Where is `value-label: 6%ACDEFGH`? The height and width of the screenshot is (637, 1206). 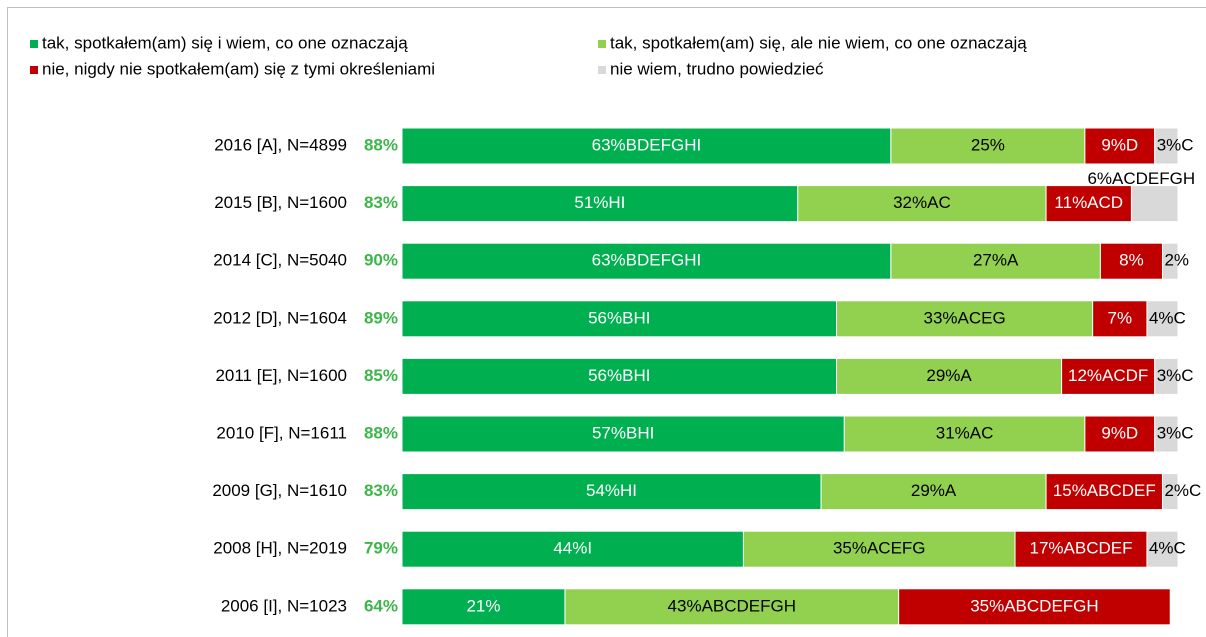
value-label: 6%ACDEFGH is located at coordinates (1141, 178).